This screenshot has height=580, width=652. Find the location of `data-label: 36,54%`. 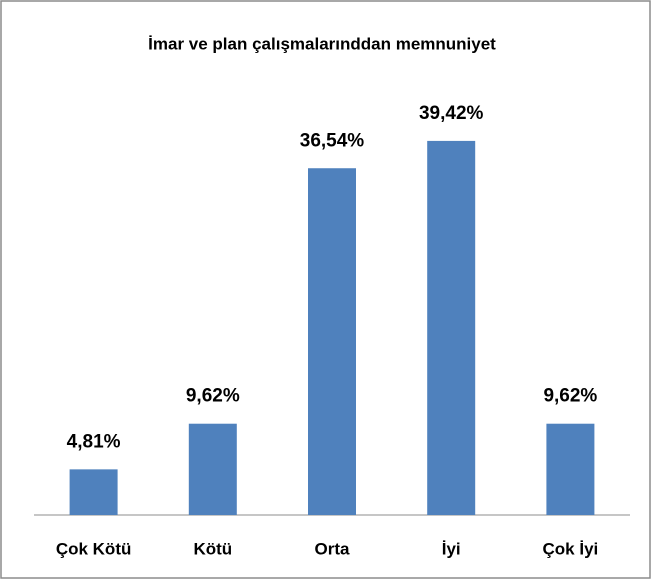

data-label: 36,54% is located at coordinates (332, 140).